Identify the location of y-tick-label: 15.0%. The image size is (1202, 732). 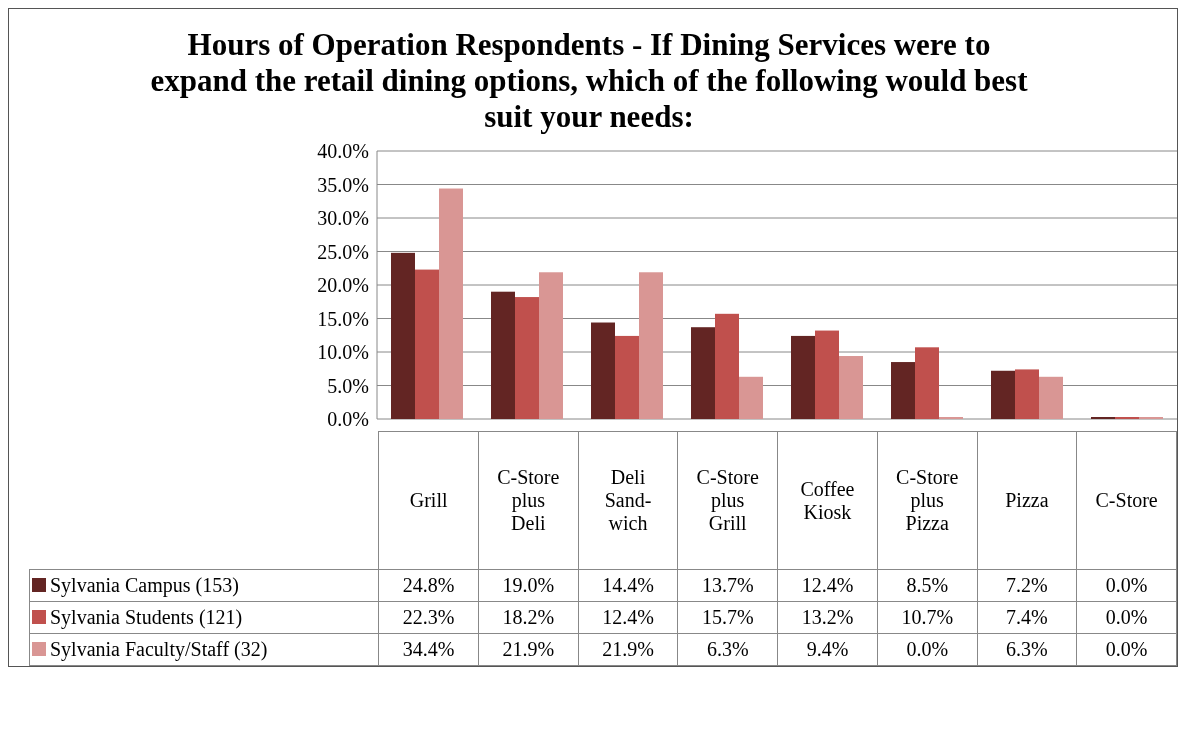
(343, 318).